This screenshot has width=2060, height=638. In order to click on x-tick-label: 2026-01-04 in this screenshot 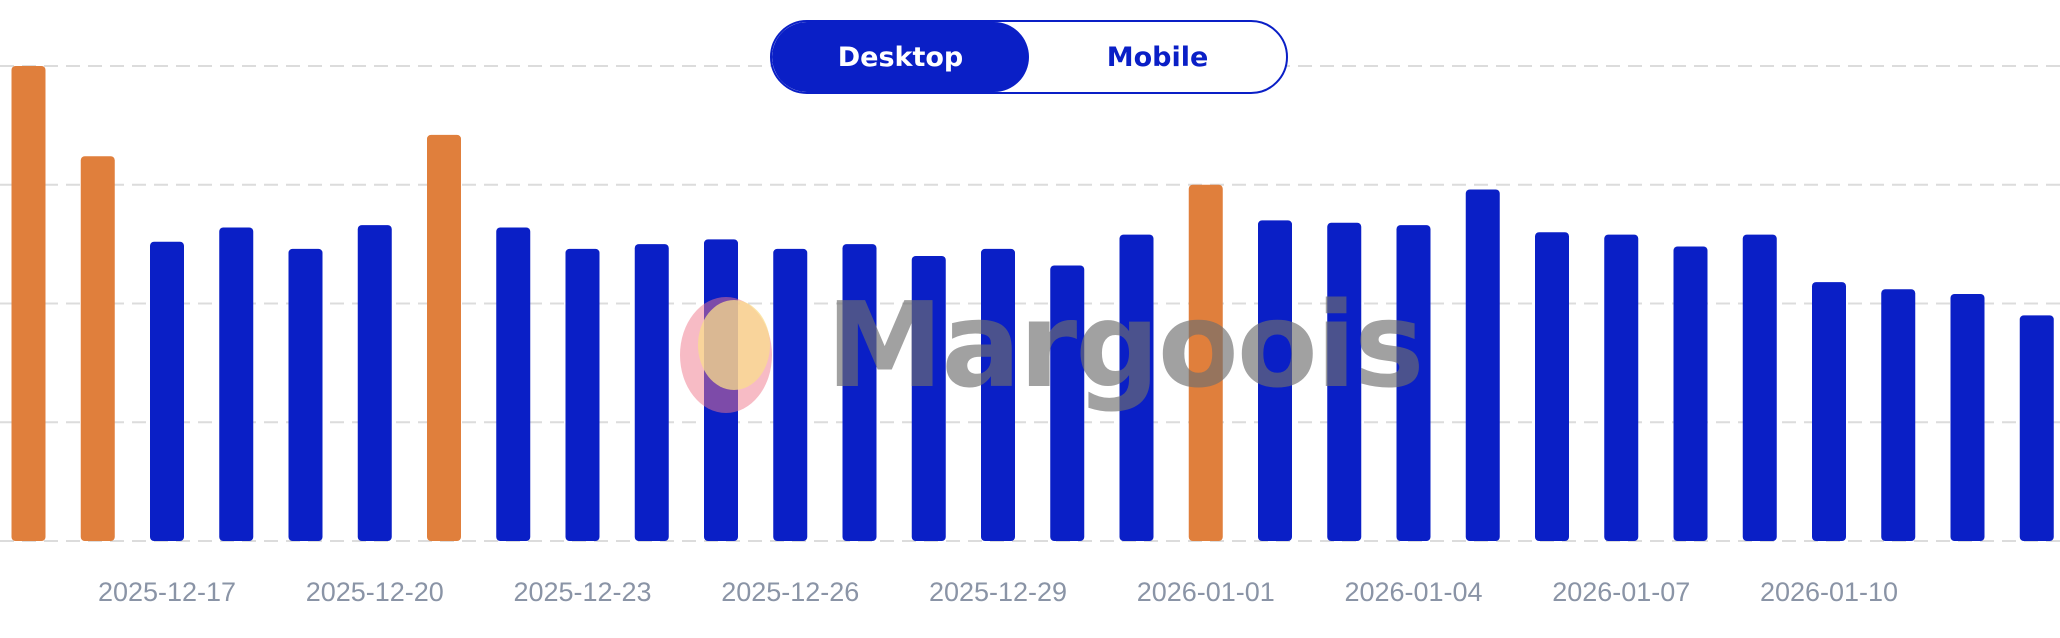, I will do `click(1413, 592)`.